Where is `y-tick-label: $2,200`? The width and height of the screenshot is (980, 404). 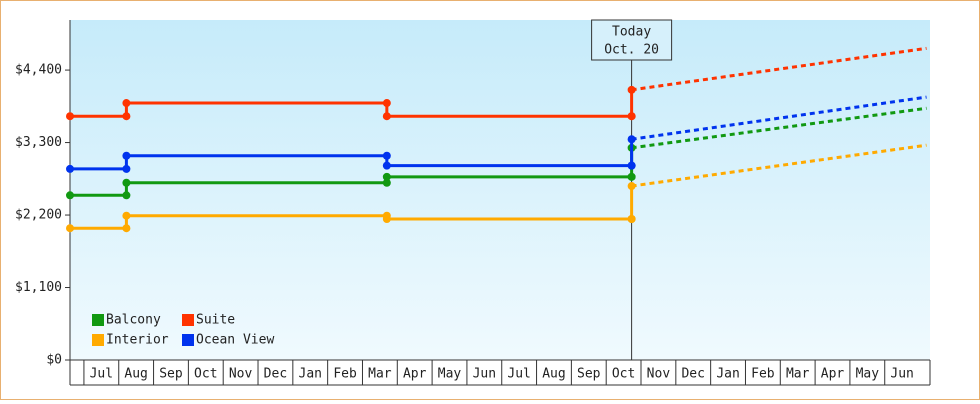 y-tick-label: $2,200 is located at coordinates (38, 215).